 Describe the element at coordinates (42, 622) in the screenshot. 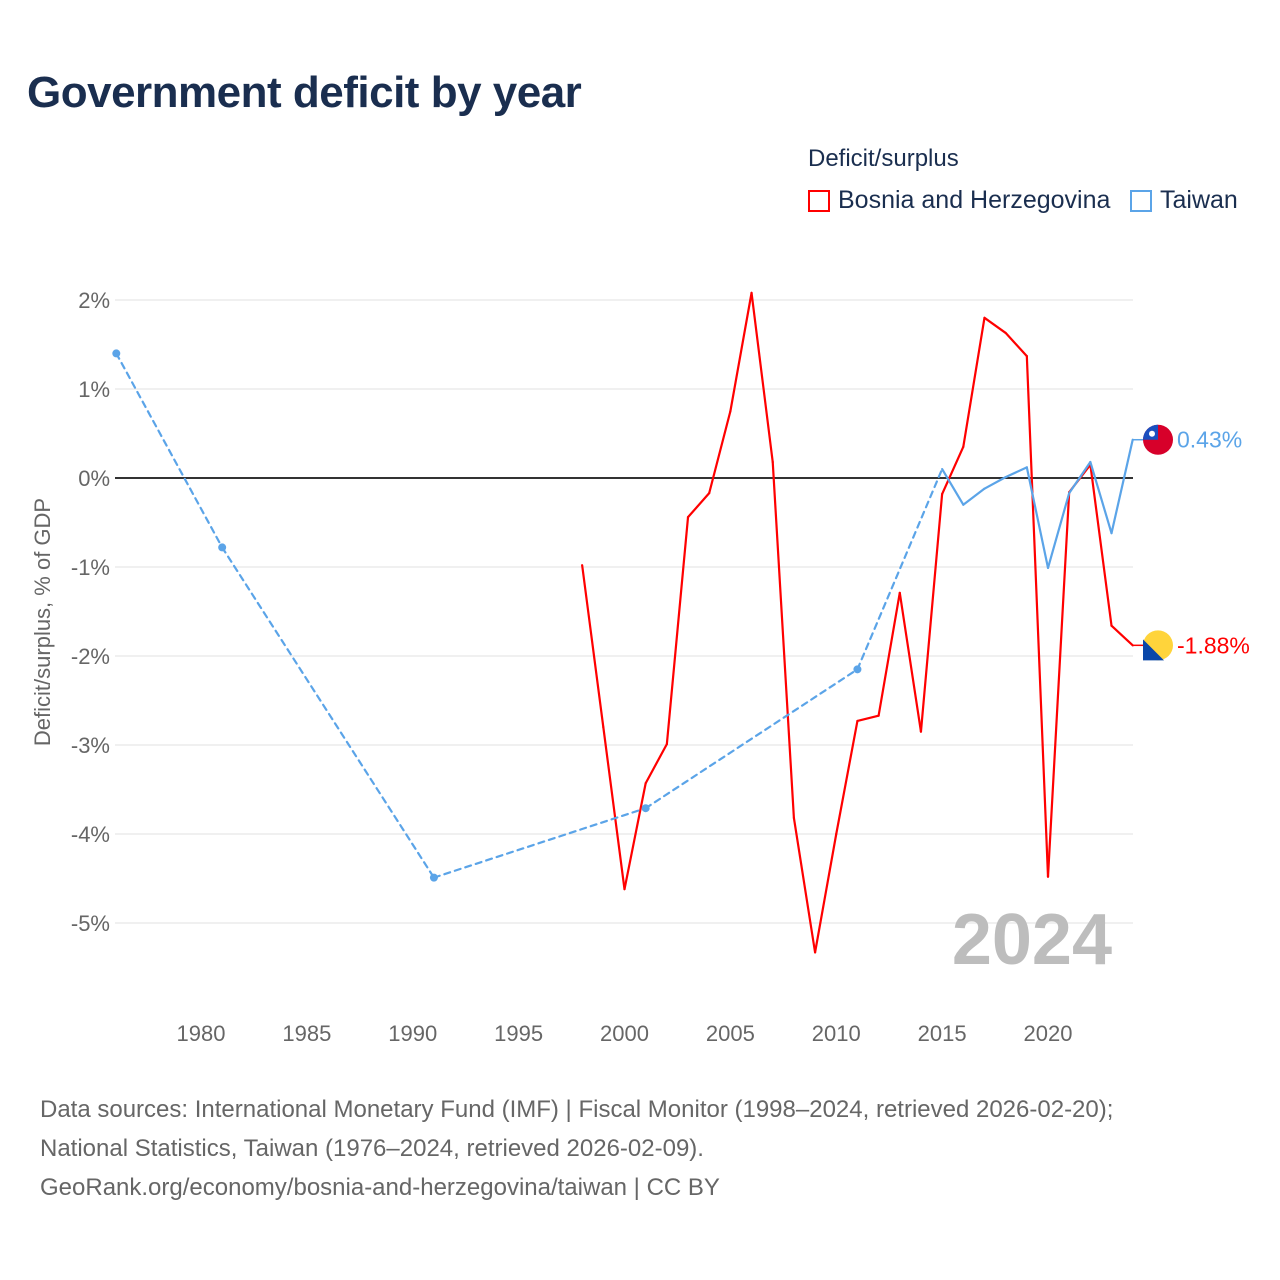

I see `y-axis-label: Deficit/surplus, % of GDP` at that location.